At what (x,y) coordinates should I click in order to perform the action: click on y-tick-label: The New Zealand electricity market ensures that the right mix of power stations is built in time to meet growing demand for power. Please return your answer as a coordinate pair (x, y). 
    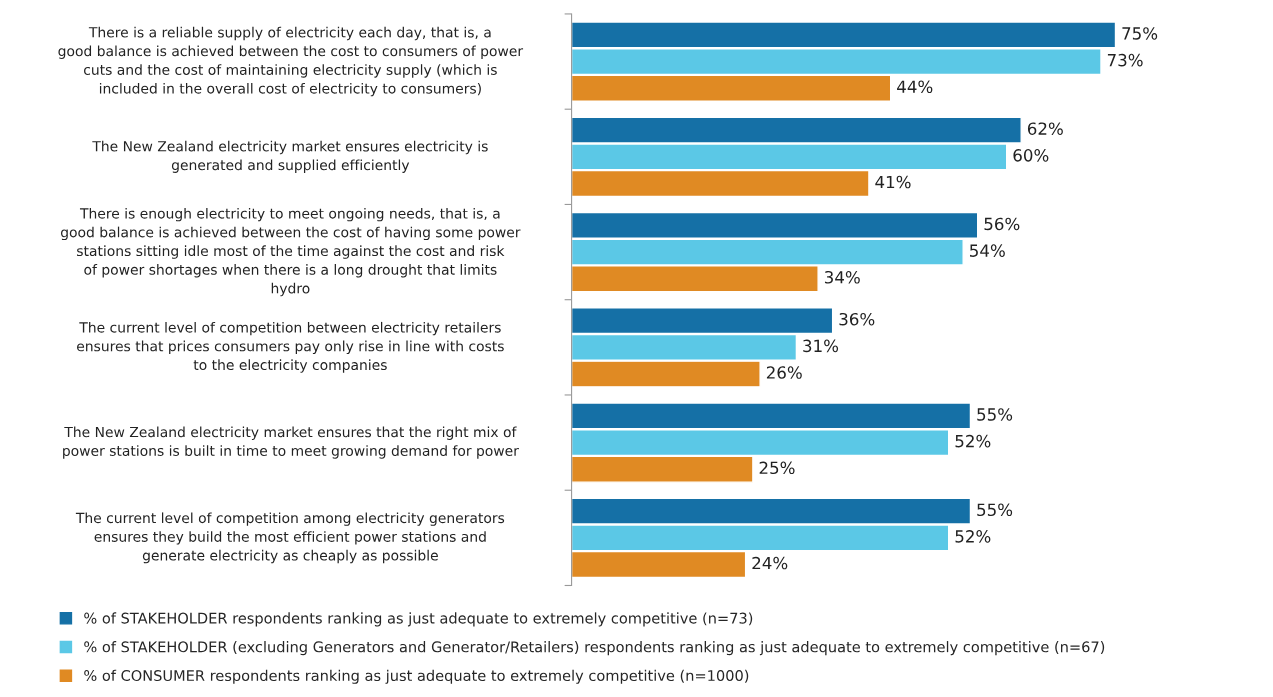
    Looking at the image, I should click on (291, 442).